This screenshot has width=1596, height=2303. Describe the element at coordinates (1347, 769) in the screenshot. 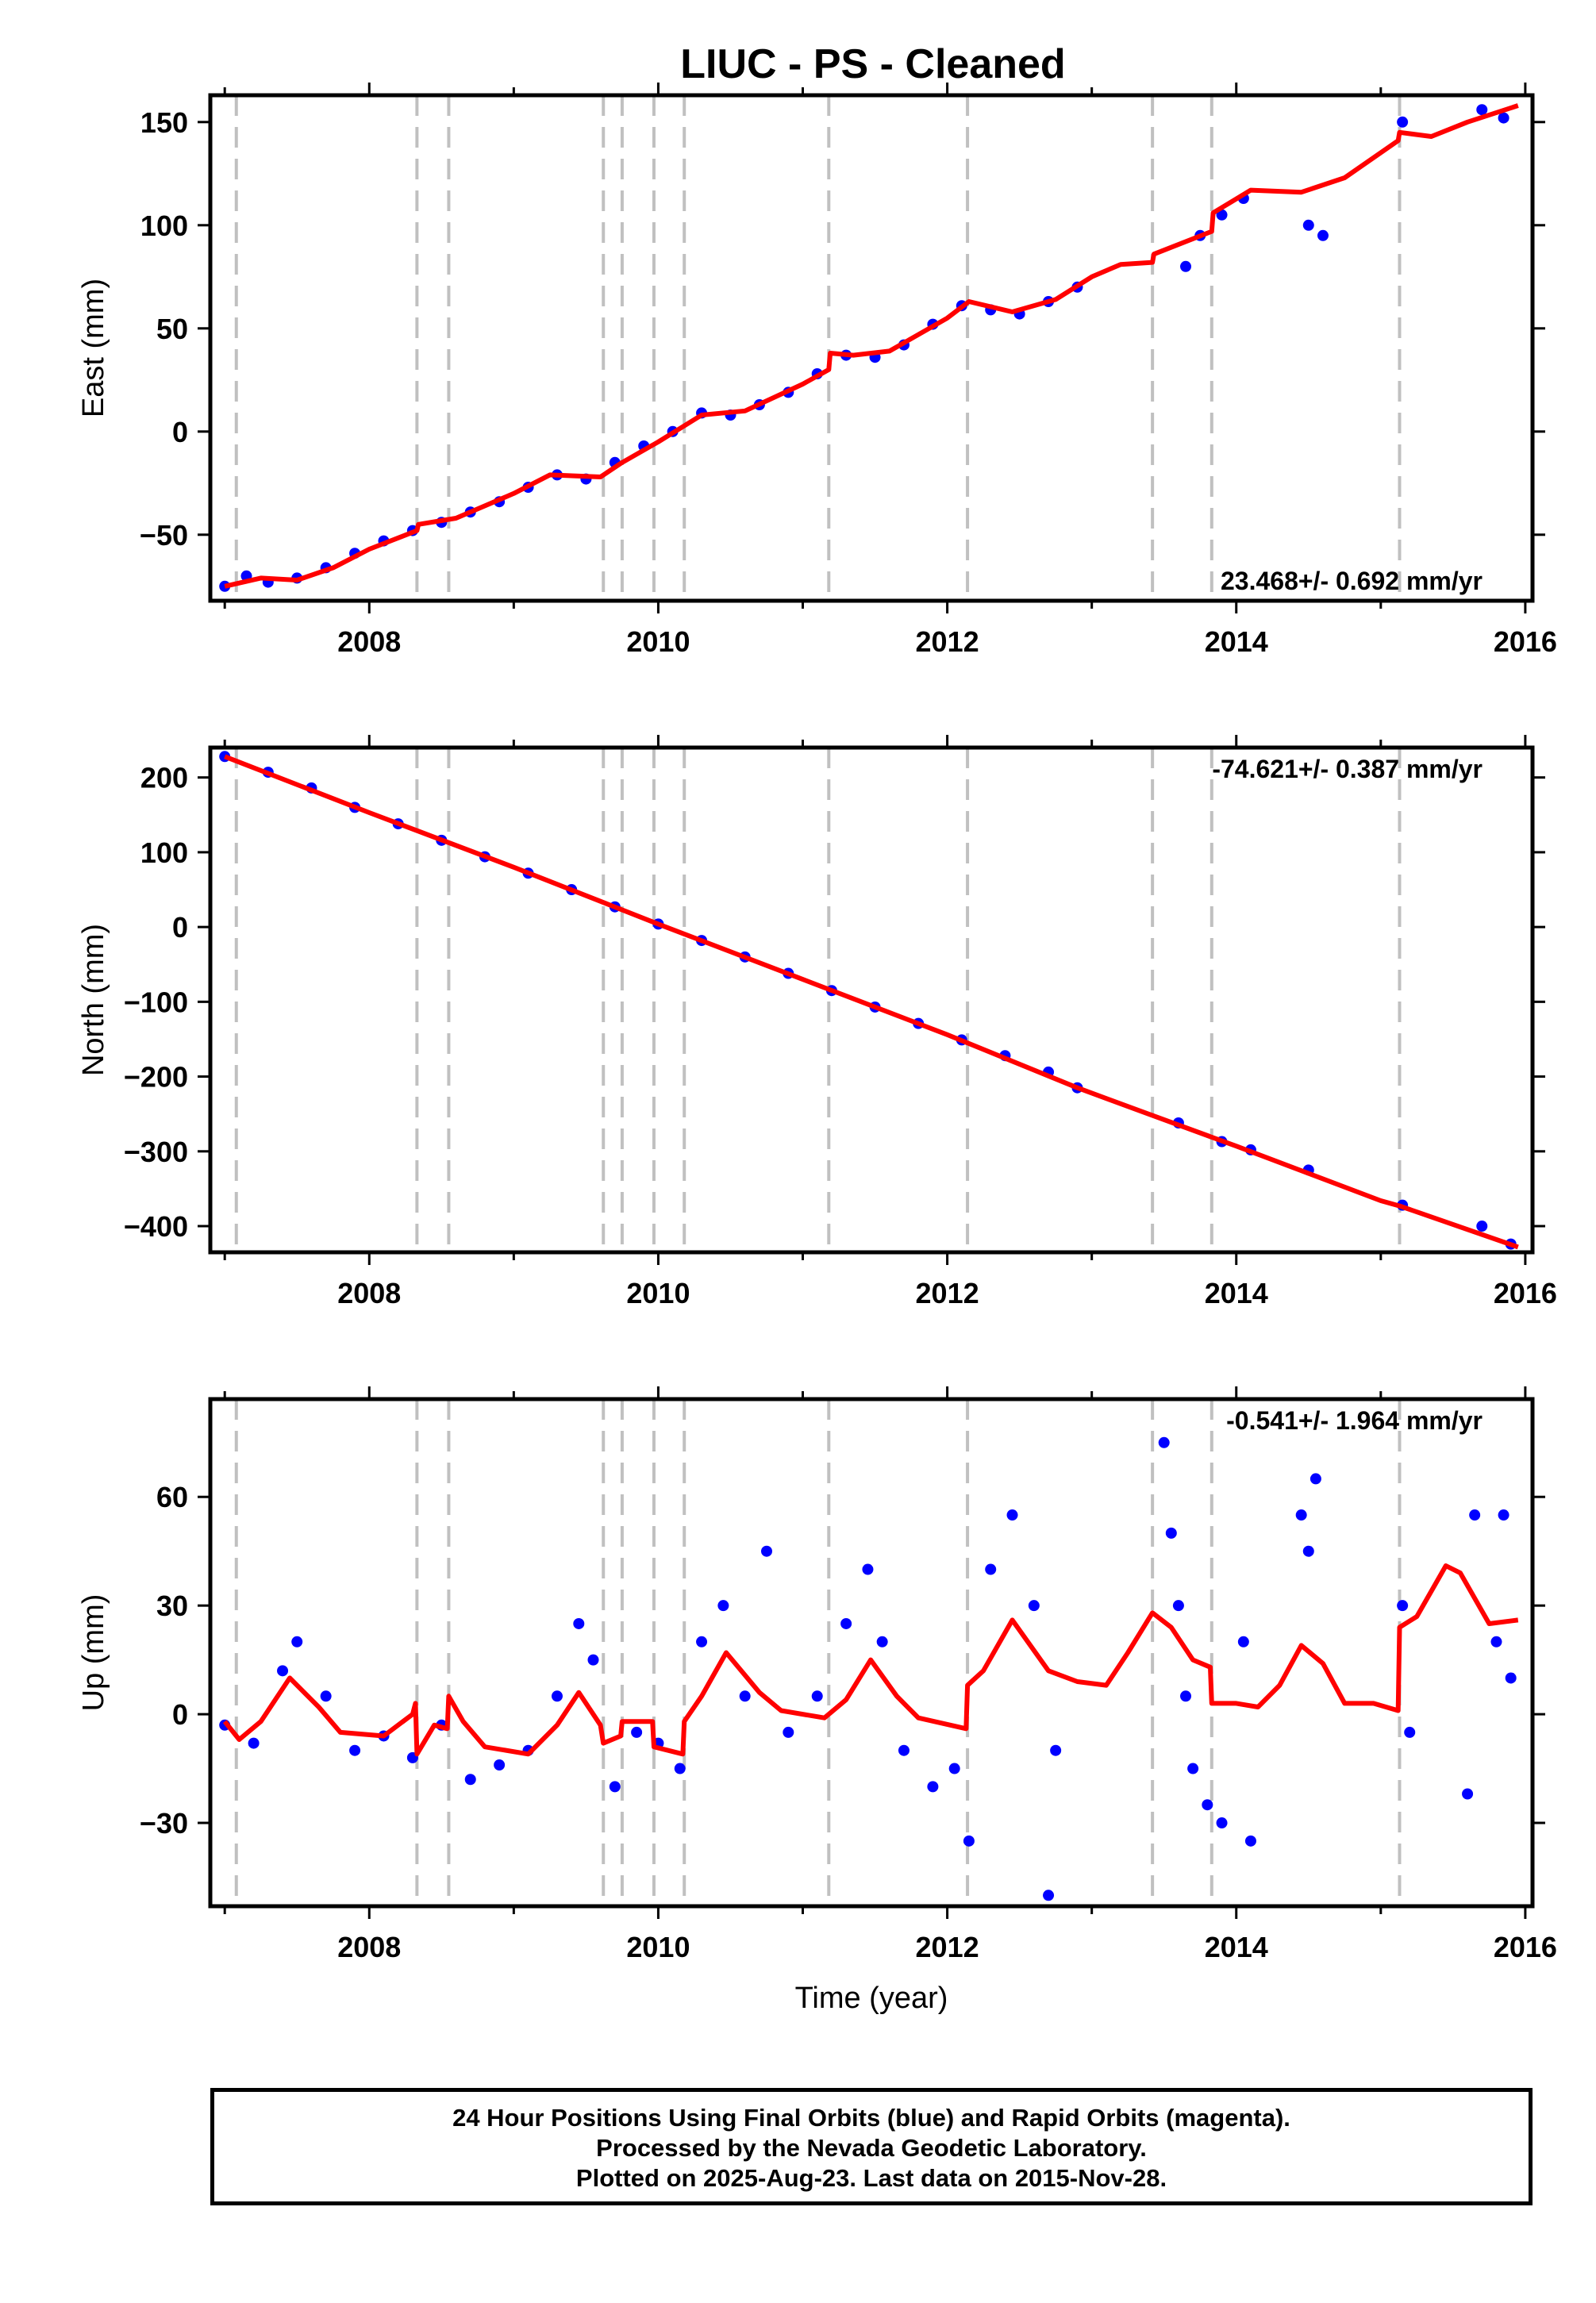

I see `rate-label: -74.621+/- 0.387 mm/yr` at that location.